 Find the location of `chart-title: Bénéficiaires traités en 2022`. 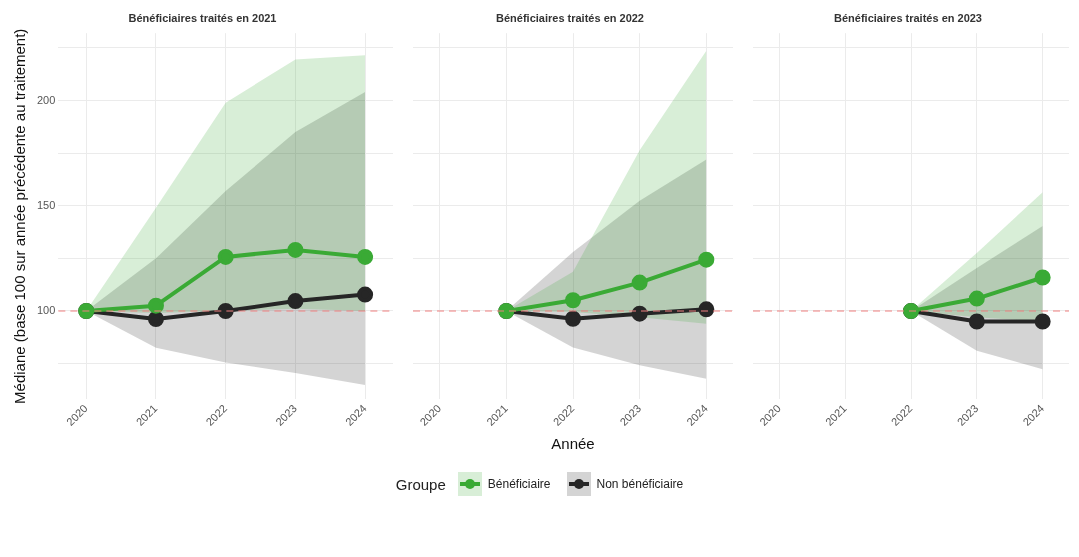

chart-title: Bénéficiaires traités en 2022 is located at coordinates (570, 17).